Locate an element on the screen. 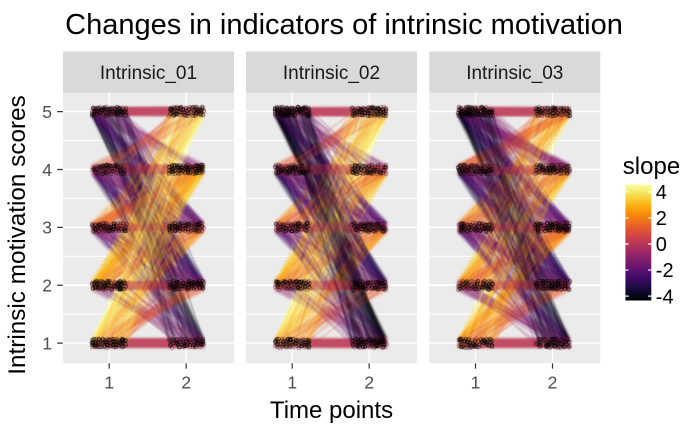 Image resolution: width=700 pixels, height=437 pixels. svg-text: Intrinsic_03 is located at coordinates (514, 73).